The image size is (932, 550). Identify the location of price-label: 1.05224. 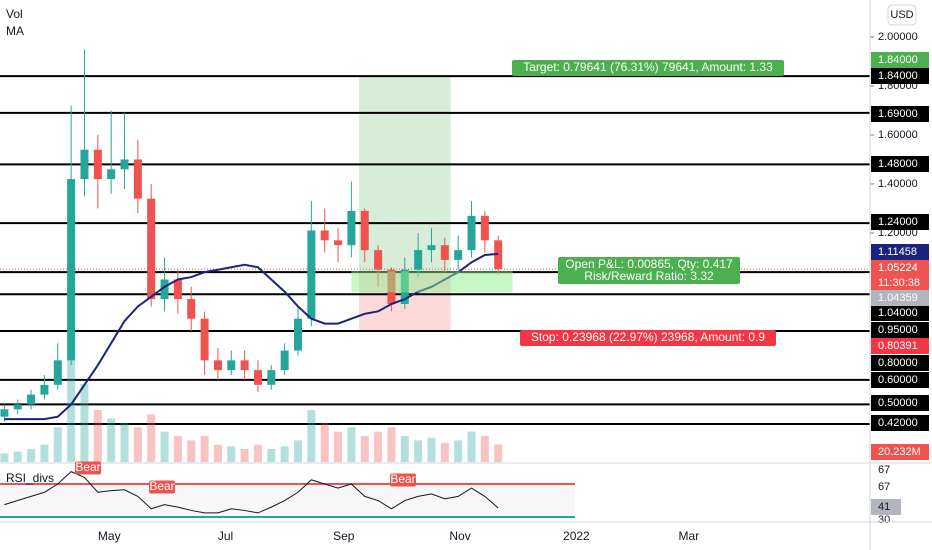
(898, 268).